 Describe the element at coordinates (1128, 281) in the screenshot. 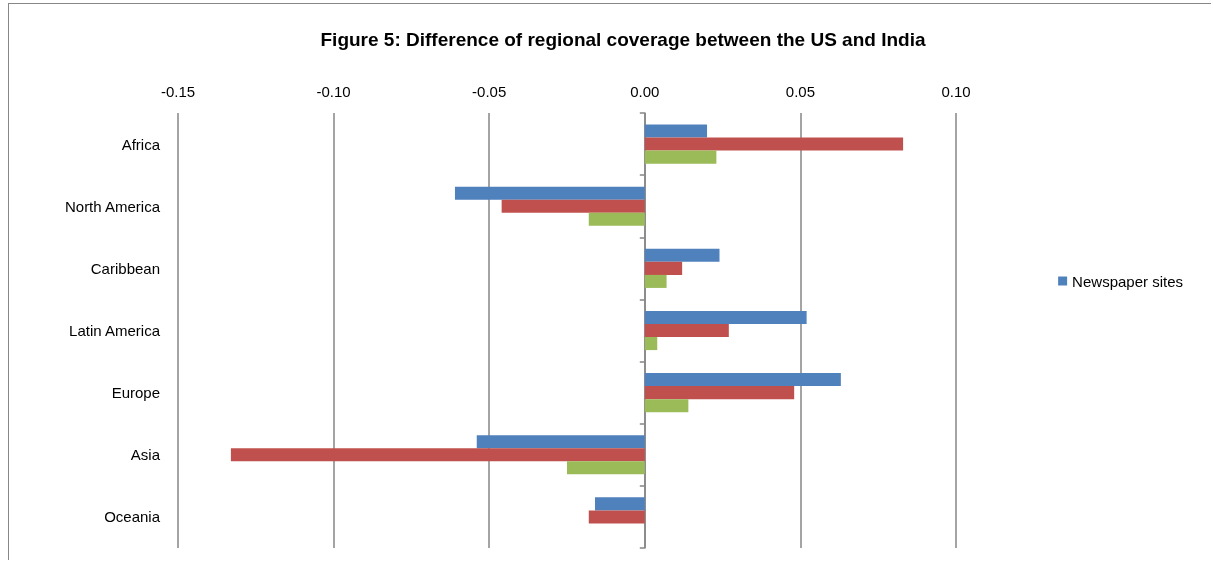

I see `legend-label: Newspaper sites` at that location.